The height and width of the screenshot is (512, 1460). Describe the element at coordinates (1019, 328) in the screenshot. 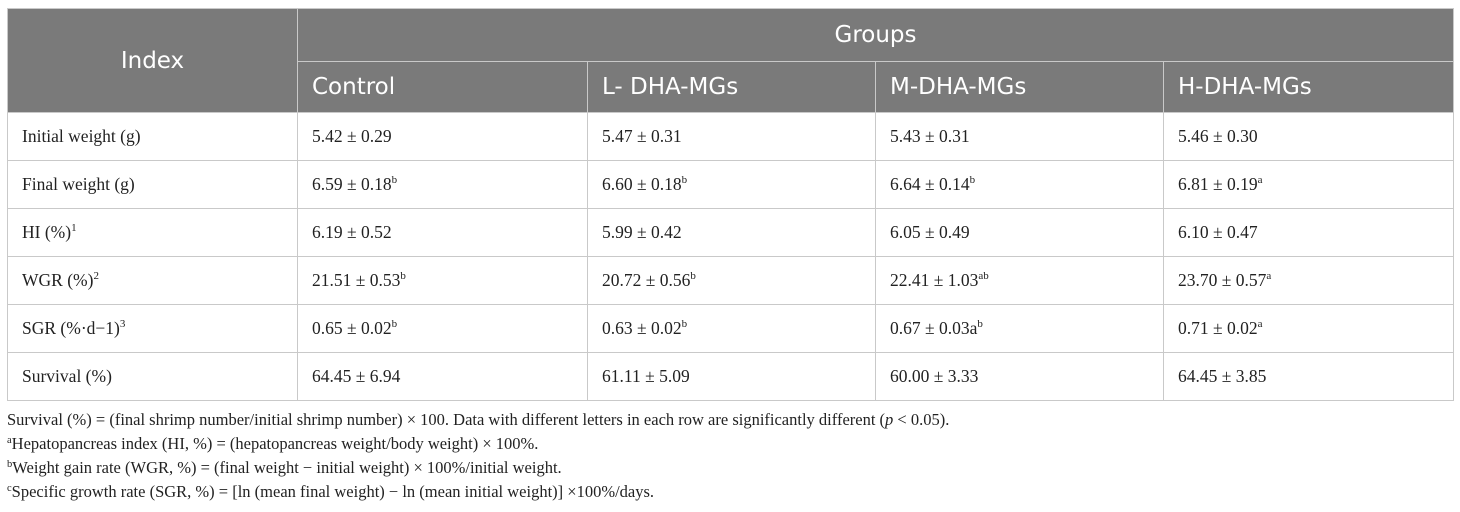

I see `table-cell: 0.67 ± 0.03ab` at that location.